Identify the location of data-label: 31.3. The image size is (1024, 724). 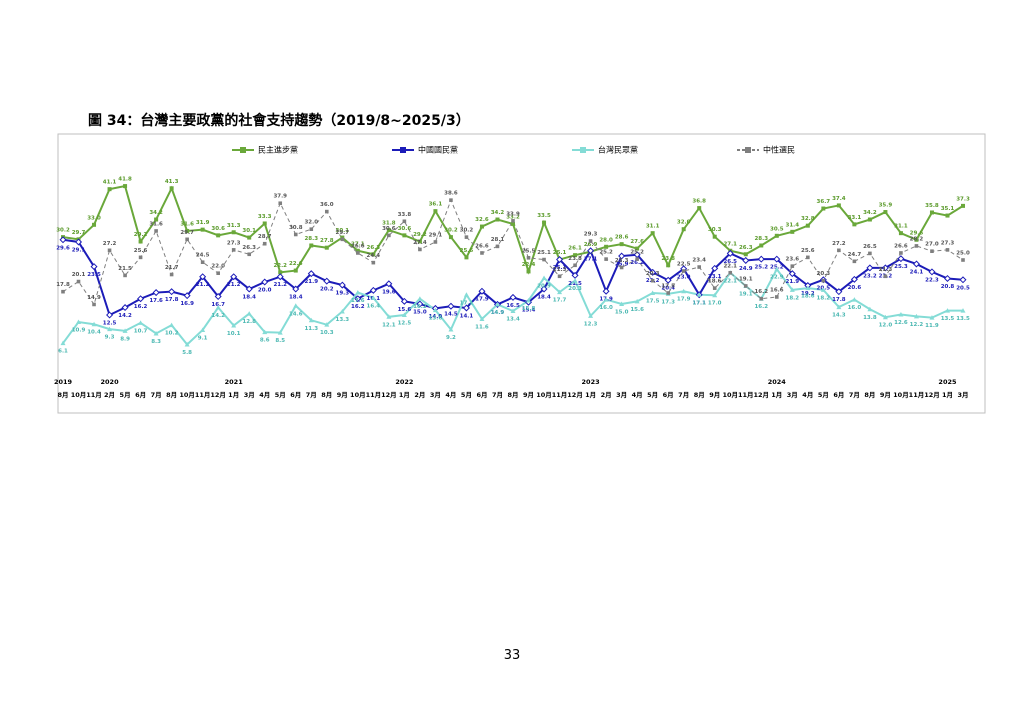
(234, 226).